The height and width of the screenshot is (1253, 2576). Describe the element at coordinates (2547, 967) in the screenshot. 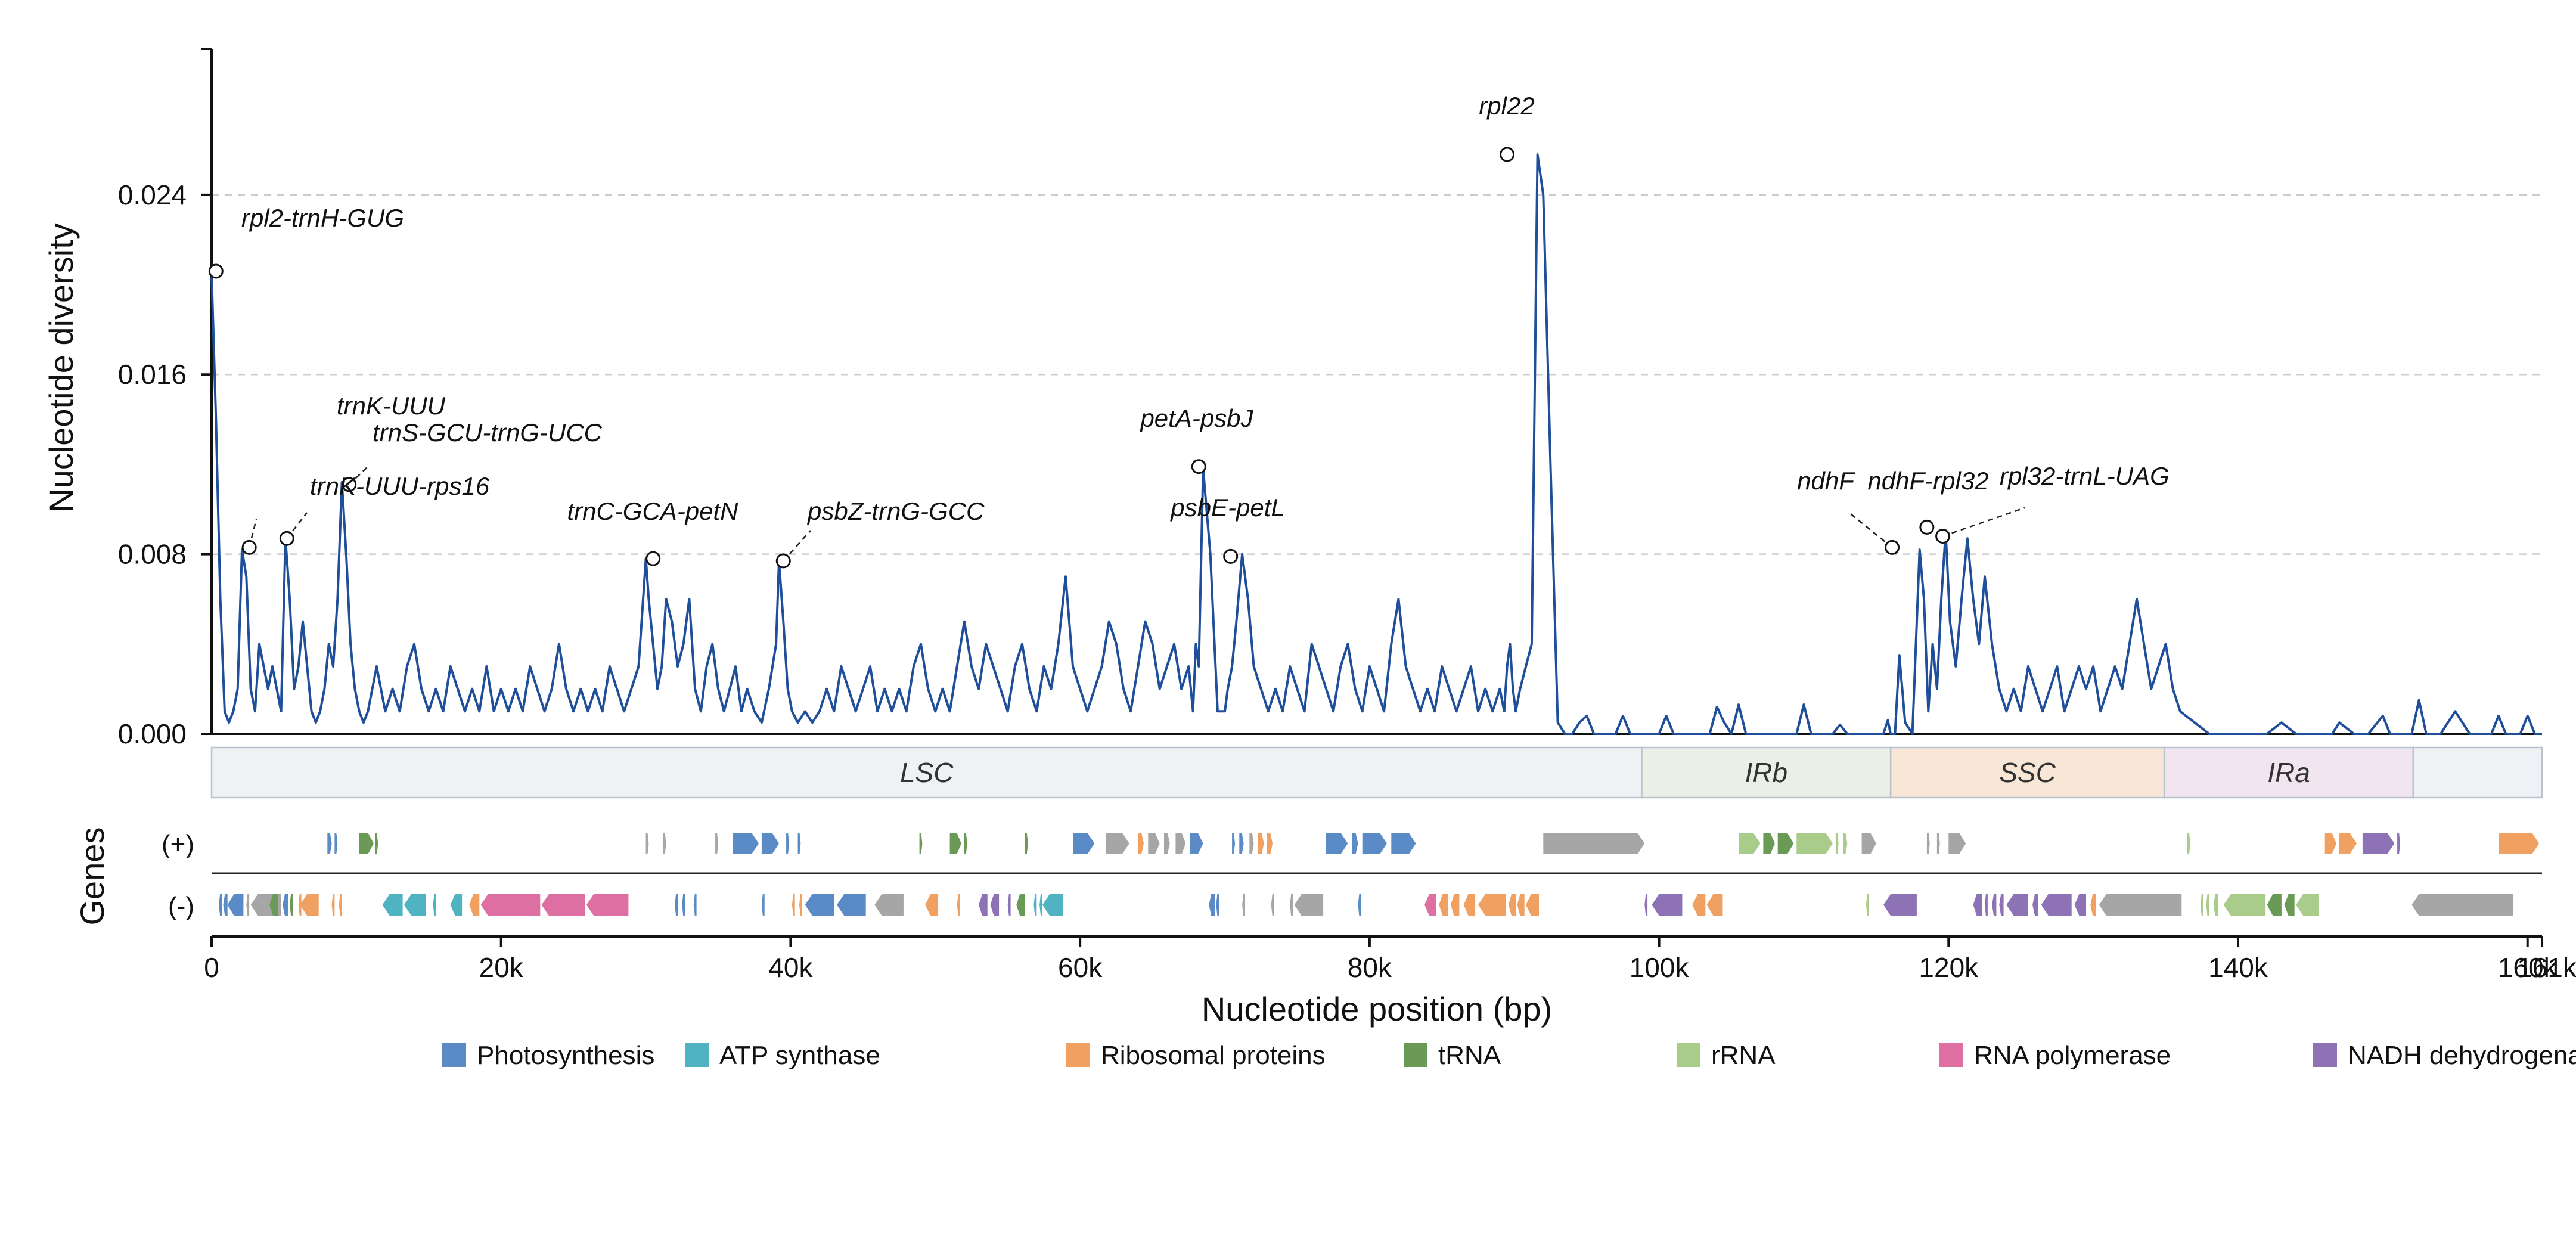

I see `x-tick-label-end: 161k` at that location.